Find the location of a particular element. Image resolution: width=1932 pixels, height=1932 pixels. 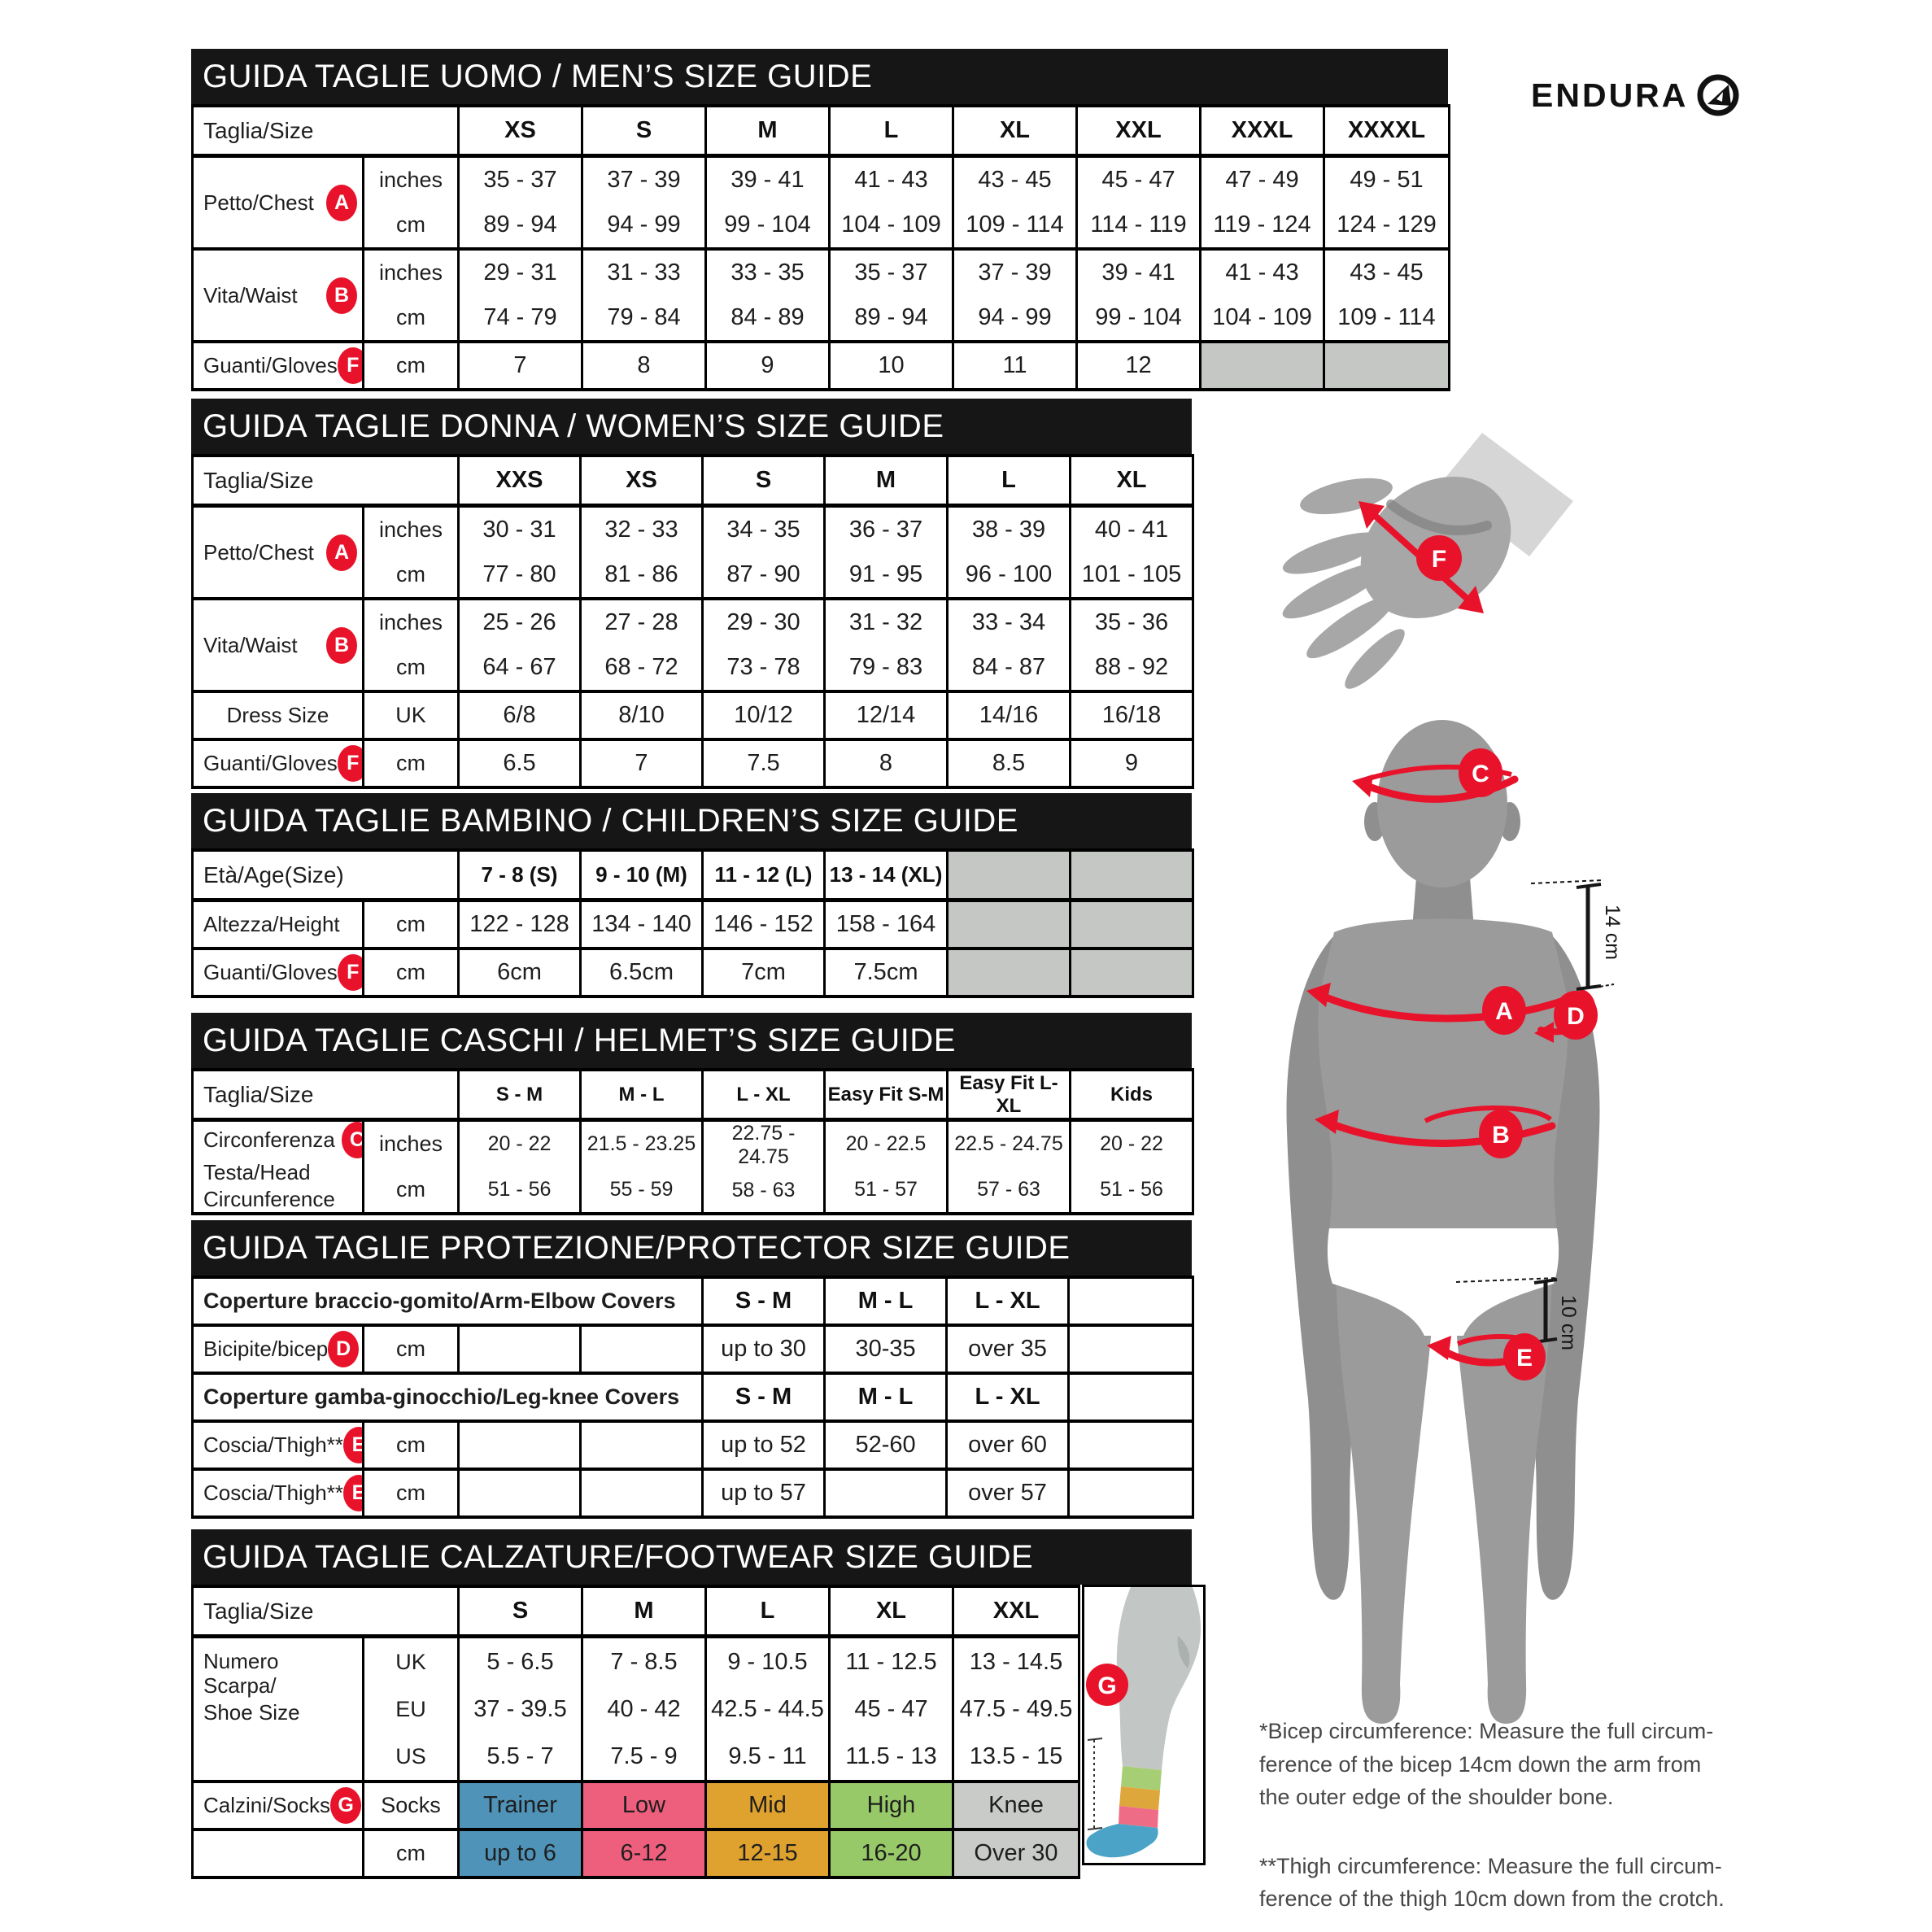

value-cell: 49 - 51 124 - 129 is located at coordinates (1386, 203).